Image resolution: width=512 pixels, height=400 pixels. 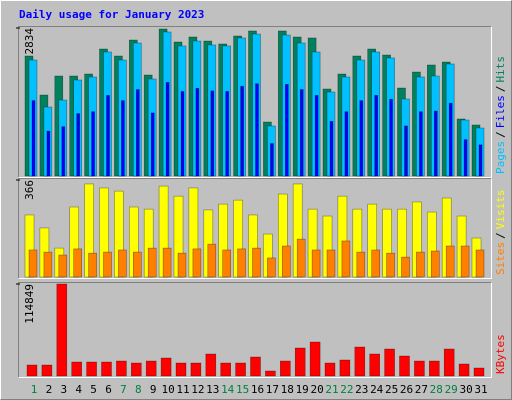 What do you see at coordinates (480, 389) in the screenshot?
I see `x-tick-label: 31` at bounding box center [480, 389].